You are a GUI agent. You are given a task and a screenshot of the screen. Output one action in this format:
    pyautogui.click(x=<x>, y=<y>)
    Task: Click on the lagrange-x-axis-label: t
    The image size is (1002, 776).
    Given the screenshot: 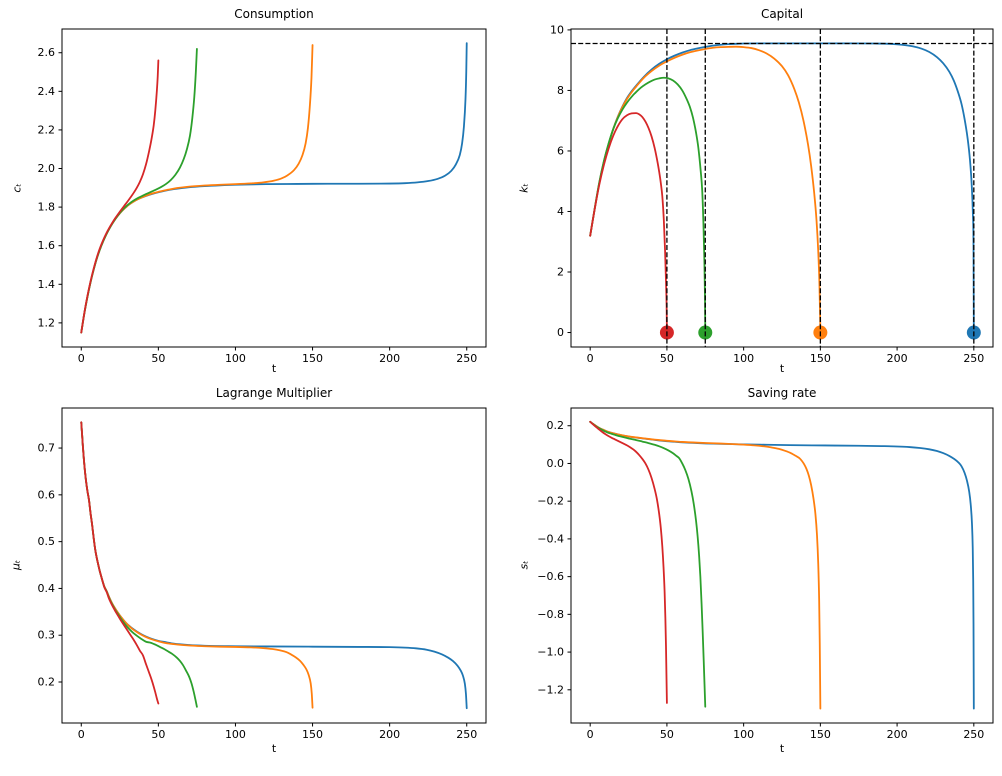 What is the action you would take?
    pyautogui.click(x=274, y=748)
    